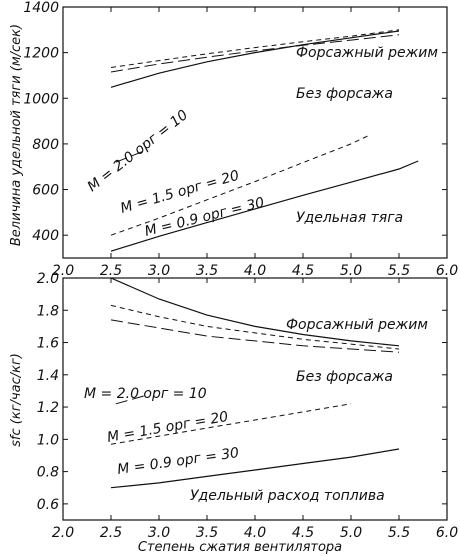 This screenshot has width=460, height=556. What do you see at coordinates (159, 271) in the screenshot?
I see `x-tick-label-0-2: 3.0` at bounding box center [159, 271].